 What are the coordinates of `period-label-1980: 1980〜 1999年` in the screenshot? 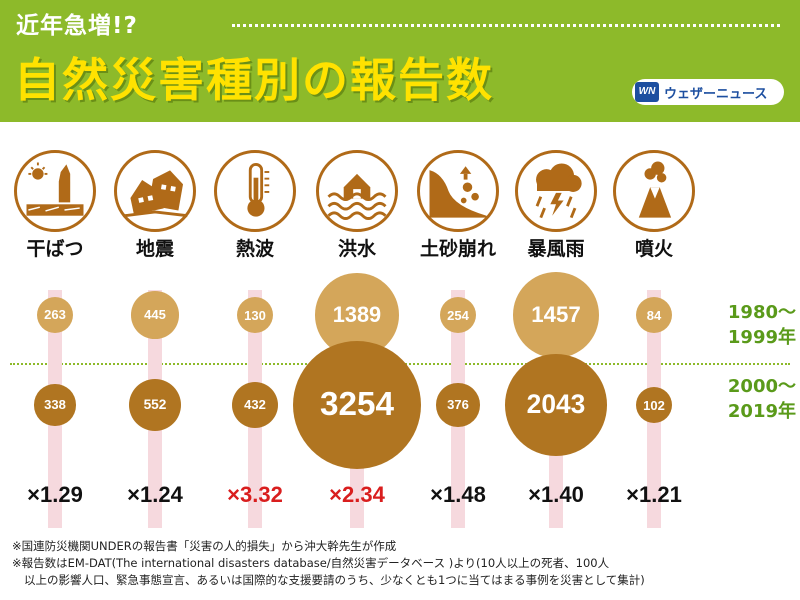 It's located at (761, 325).